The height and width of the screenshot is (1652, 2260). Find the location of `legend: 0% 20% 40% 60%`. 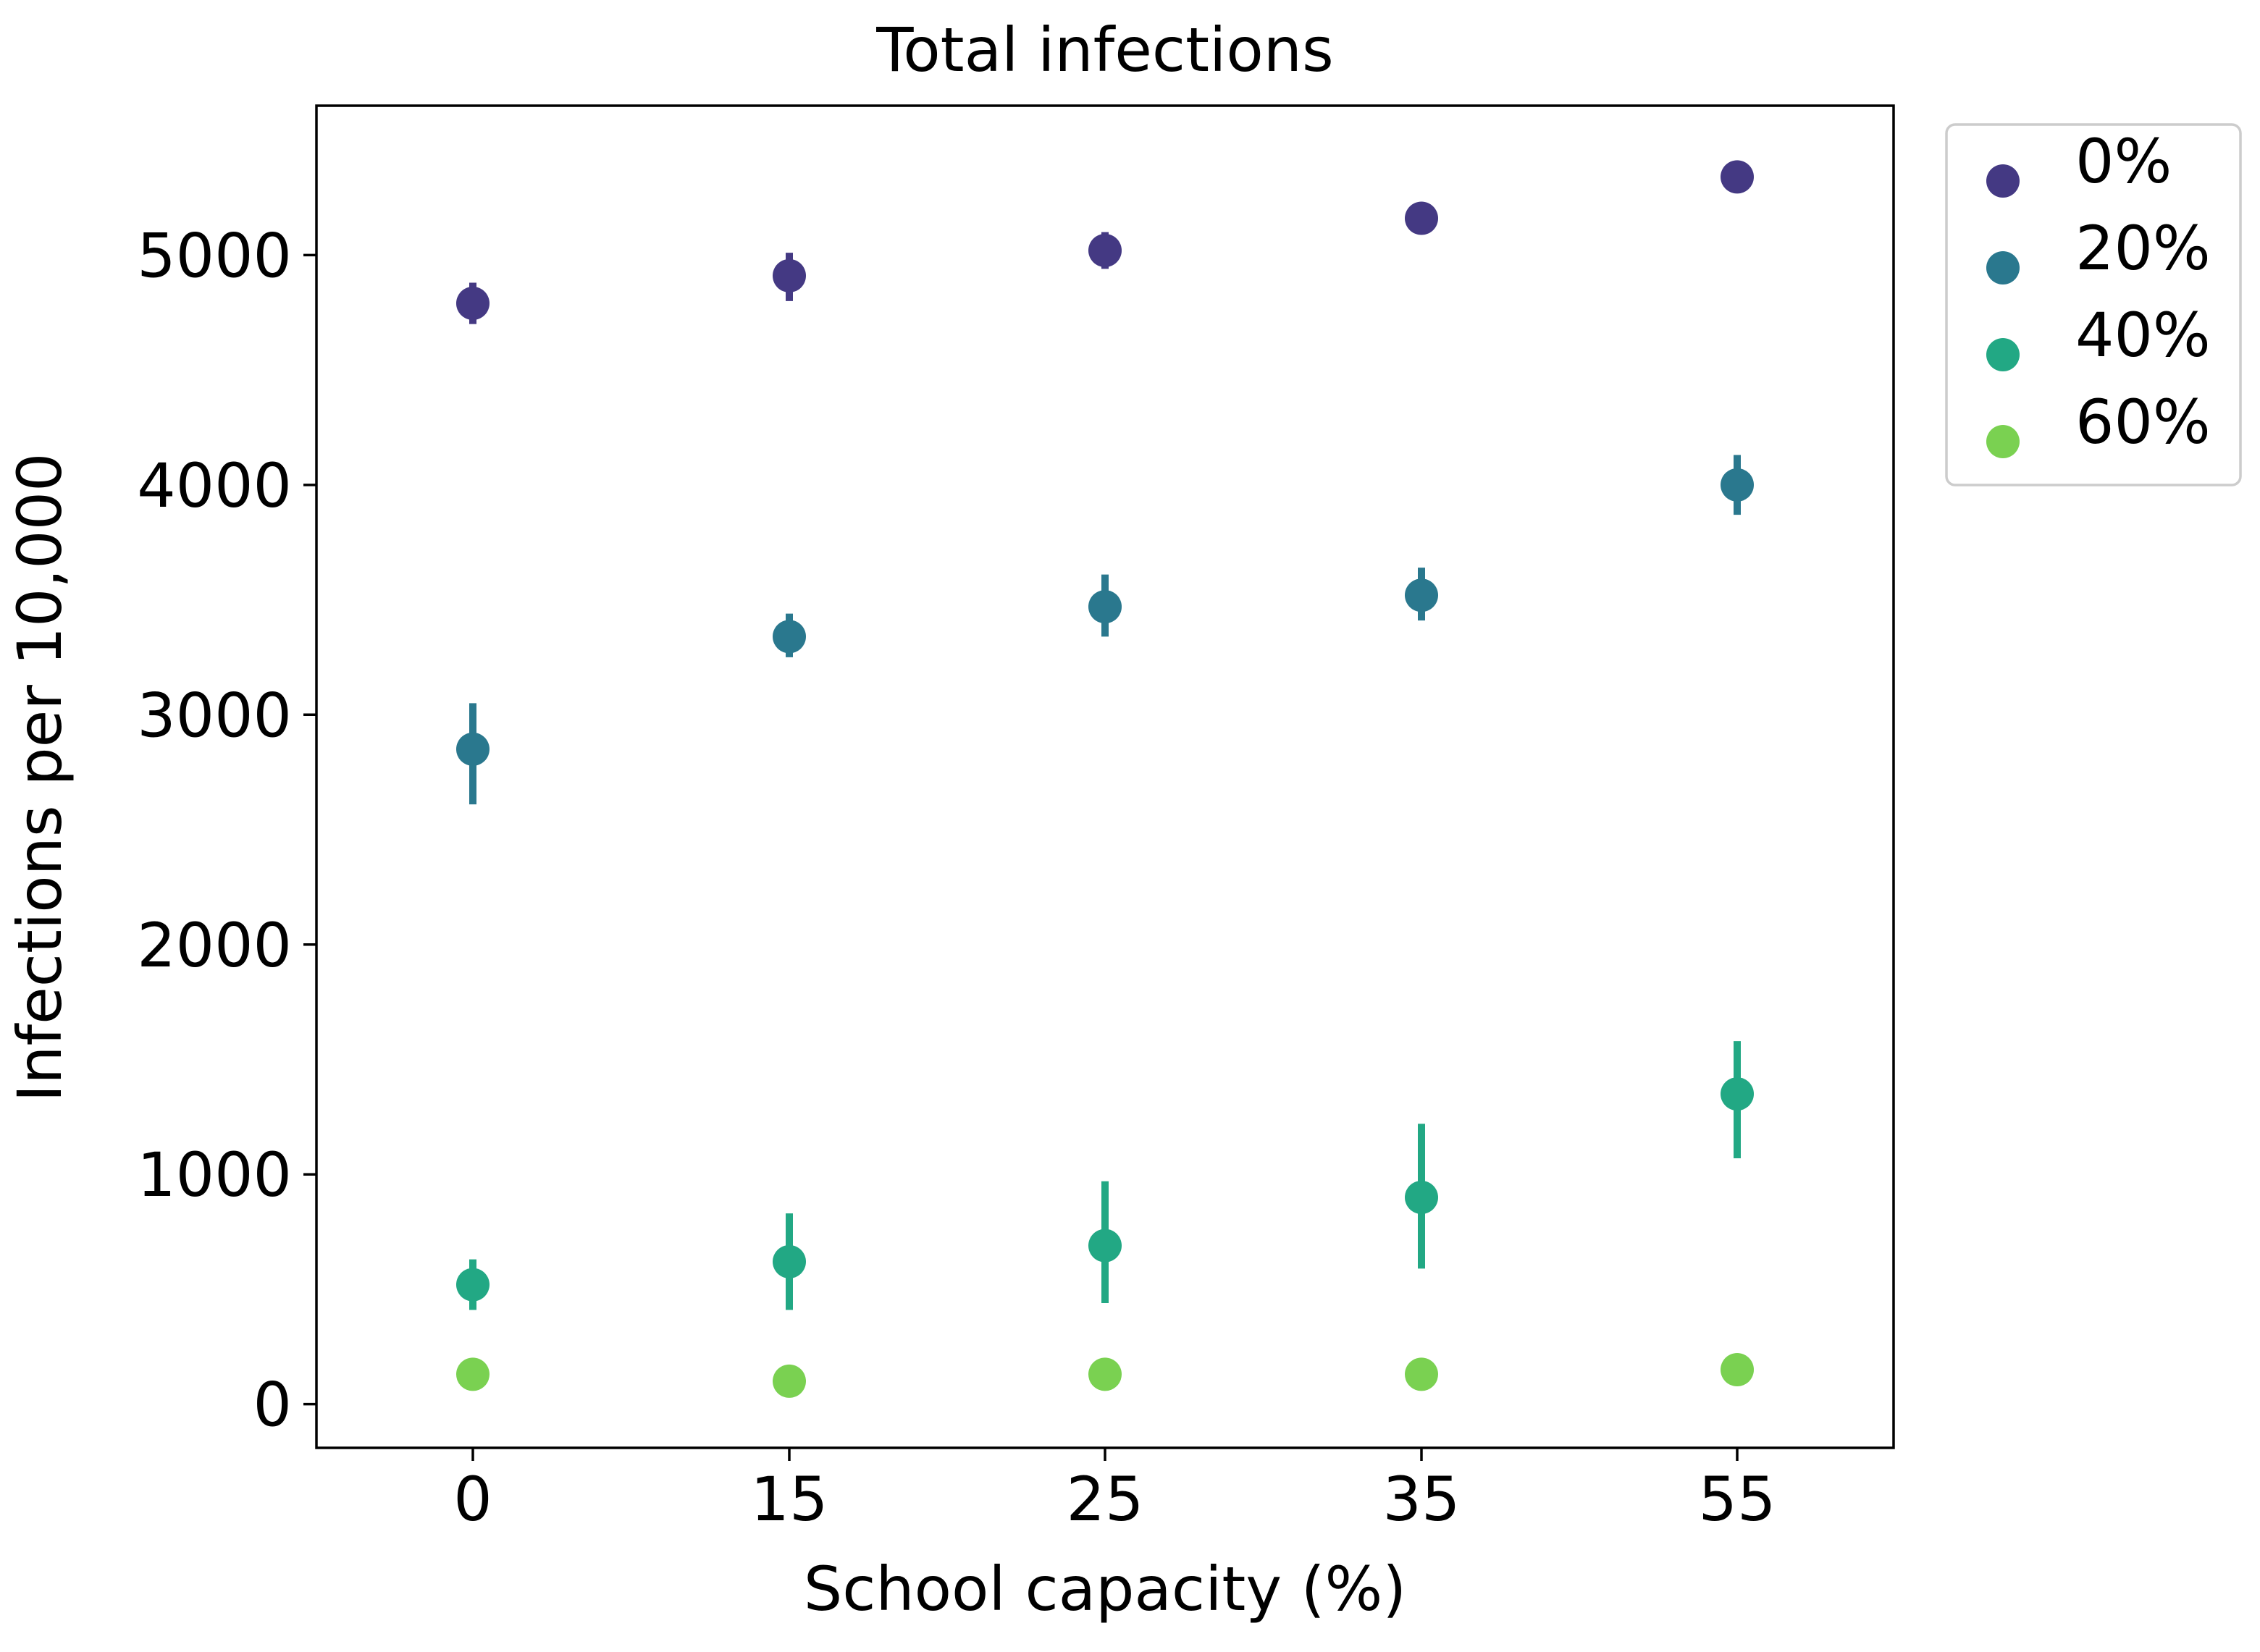

legend: 0% 20% 40% 60% is located at coordinates (2093, 305).